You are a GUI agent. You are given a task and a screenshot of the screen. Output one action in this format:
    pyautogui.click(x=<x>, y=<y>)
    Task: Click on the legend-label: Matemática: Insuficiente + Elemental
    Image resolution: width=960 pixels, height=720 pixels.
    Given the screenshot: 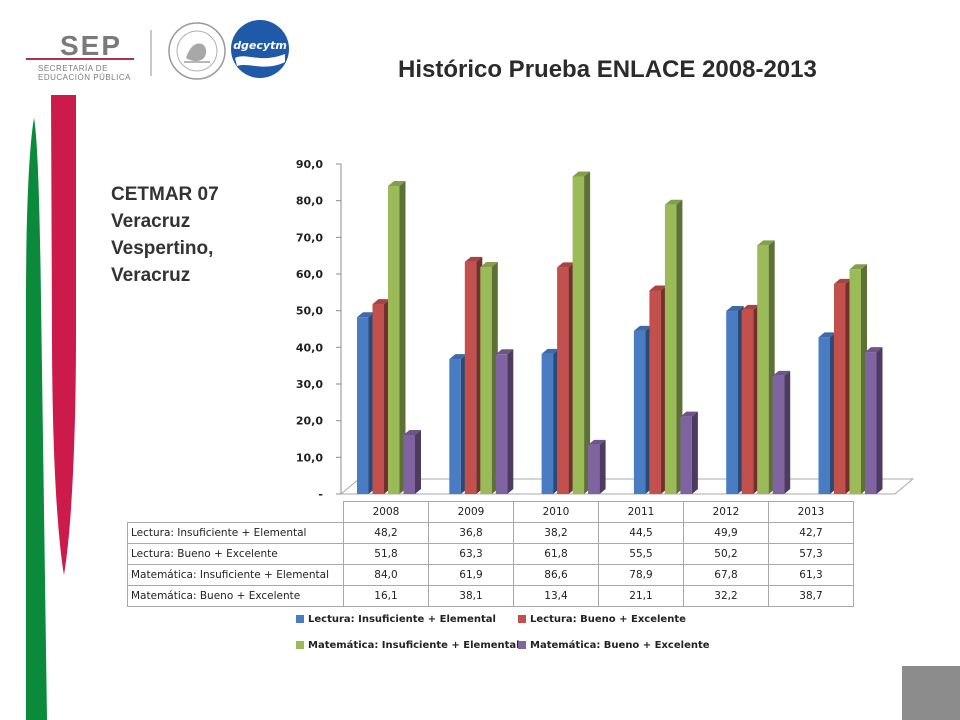 What is the action you would take?
    pyautogui.click(x=414, y=645)
    